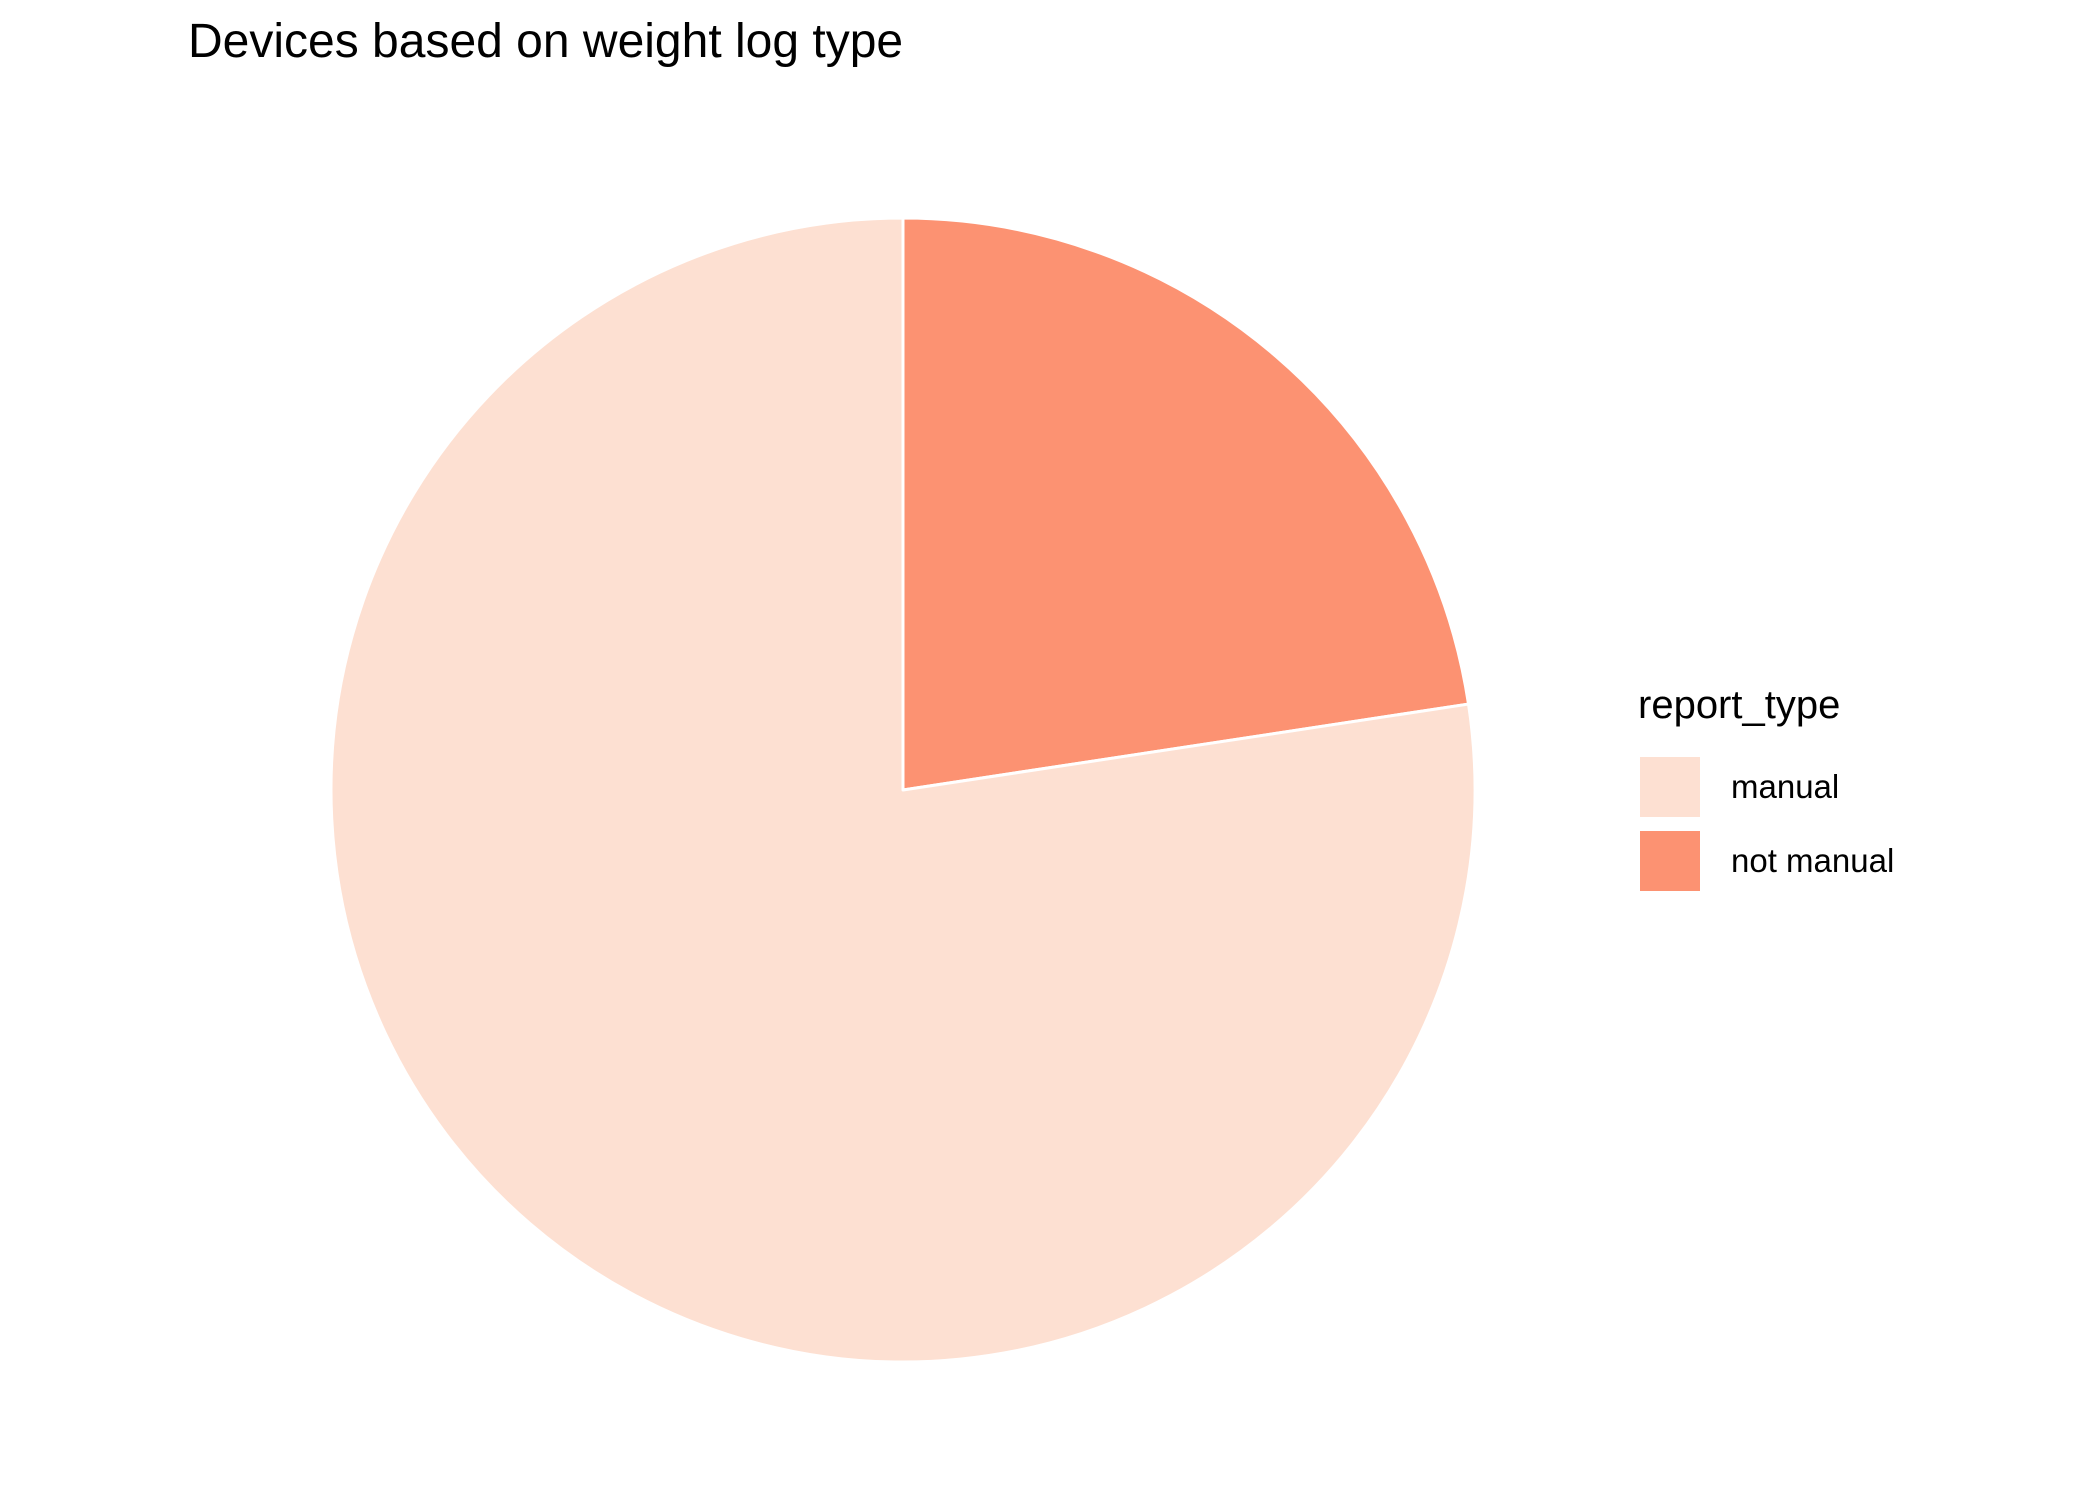 Image resolution: width=2100 pixels, height=1499 pixels. I want to click on chart-title: Devices based on weight log type, so click(546, 41).